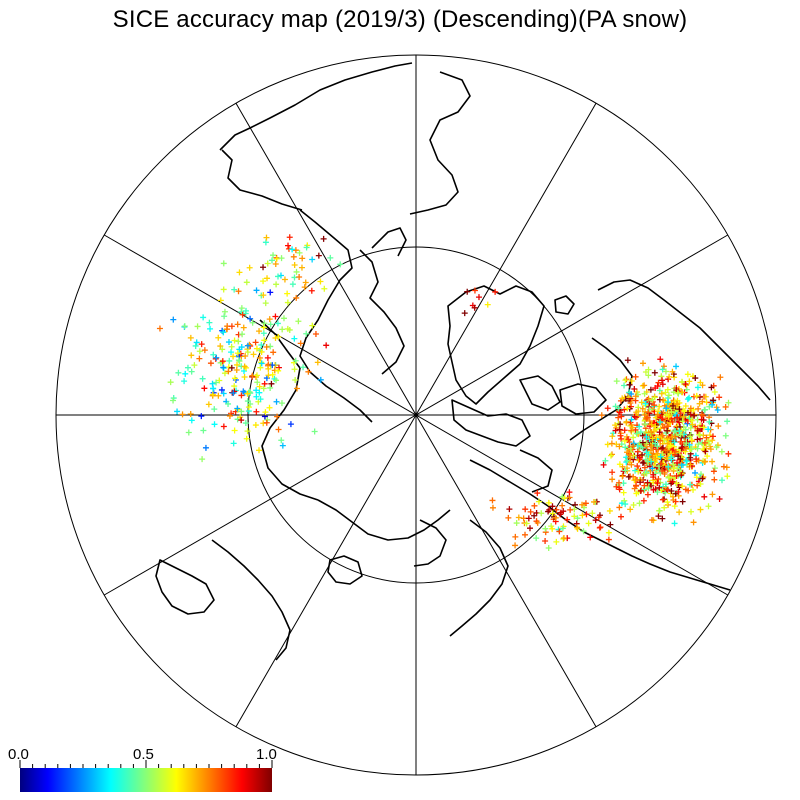 The height and width of the screenshot is (800, 800). What do you see at coordinates (266, 754) in the screenshot?
I see `colorbar-max-label: 1.0` at bounding box center [266, 754].